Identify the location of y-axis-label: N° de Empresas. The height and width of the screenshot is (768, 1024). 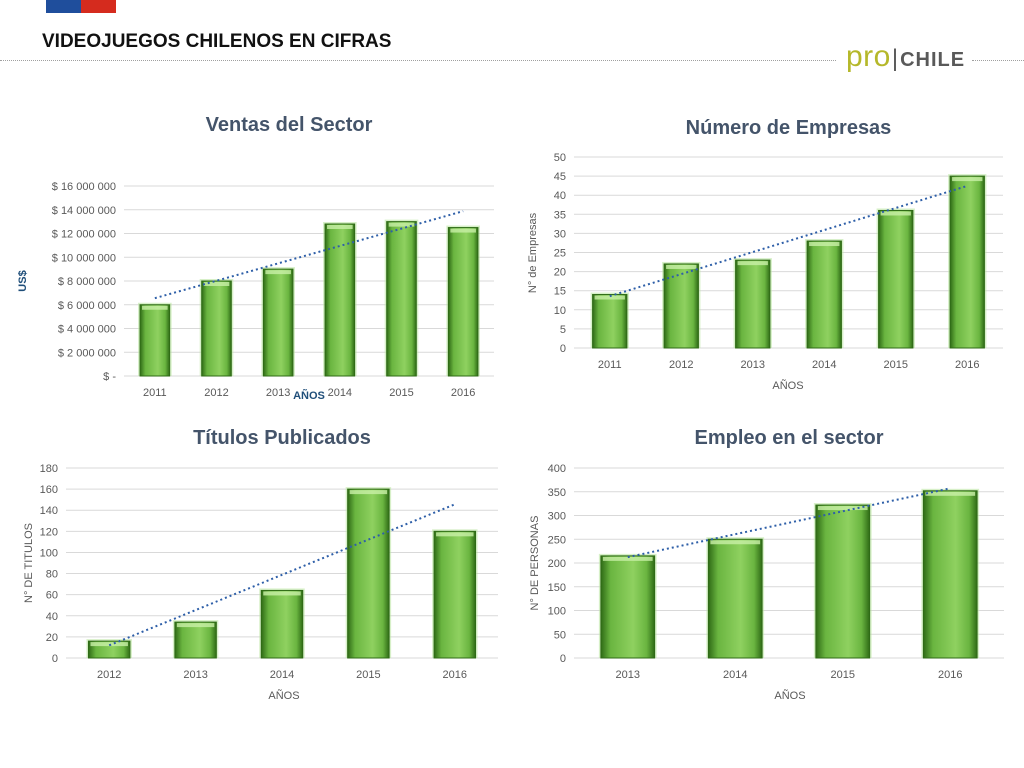
(533, 252).